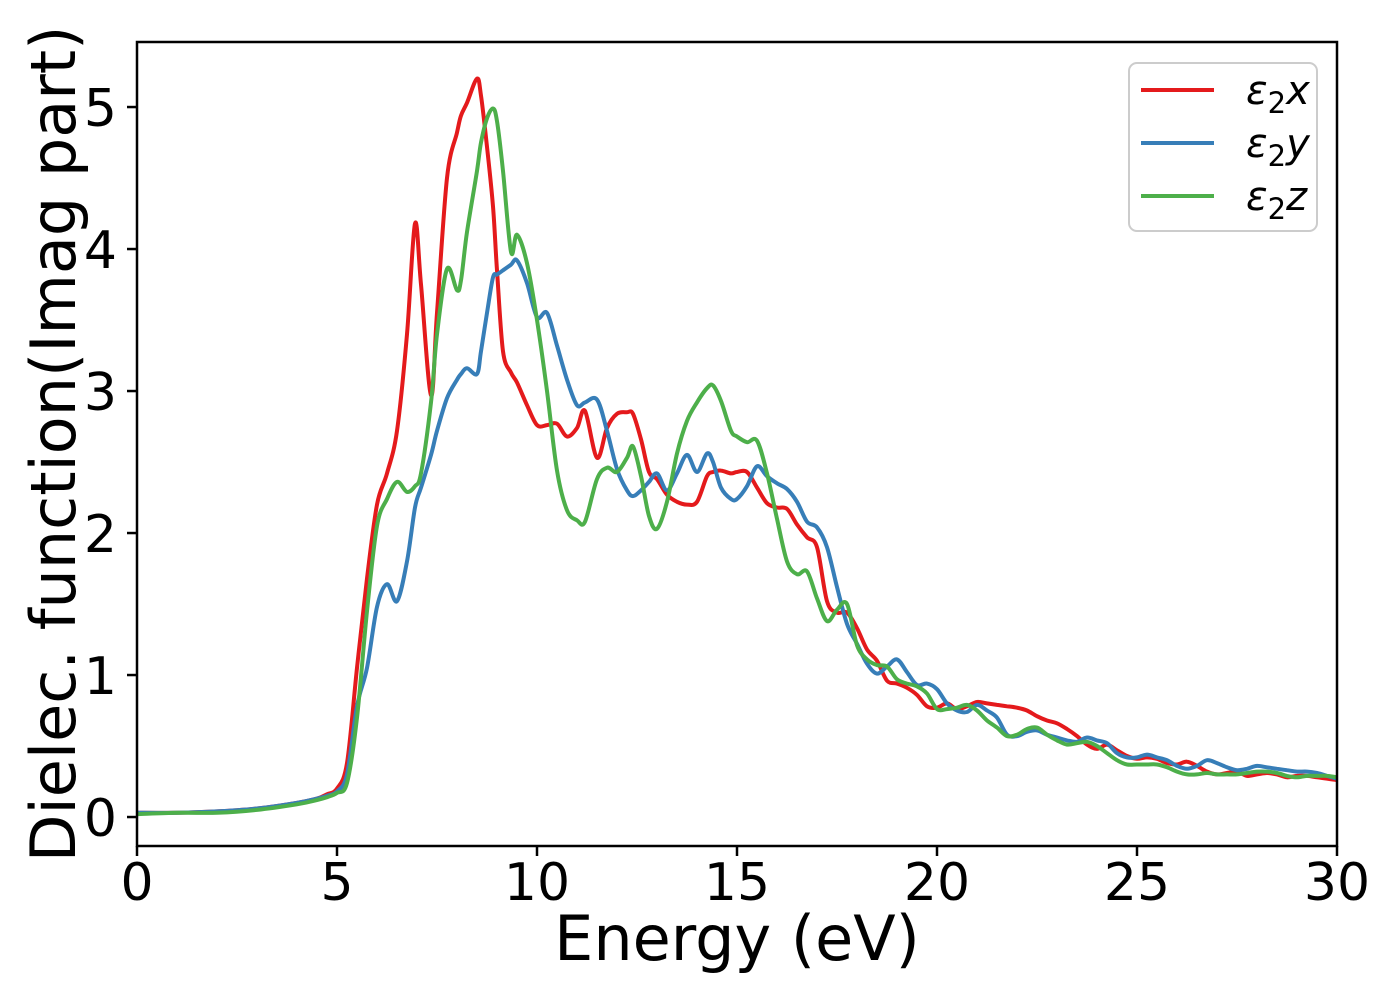 The width and height of the screenshot is (1400, 1000). I want to click on y-axis-tick-label: 0, so click(100, 819).